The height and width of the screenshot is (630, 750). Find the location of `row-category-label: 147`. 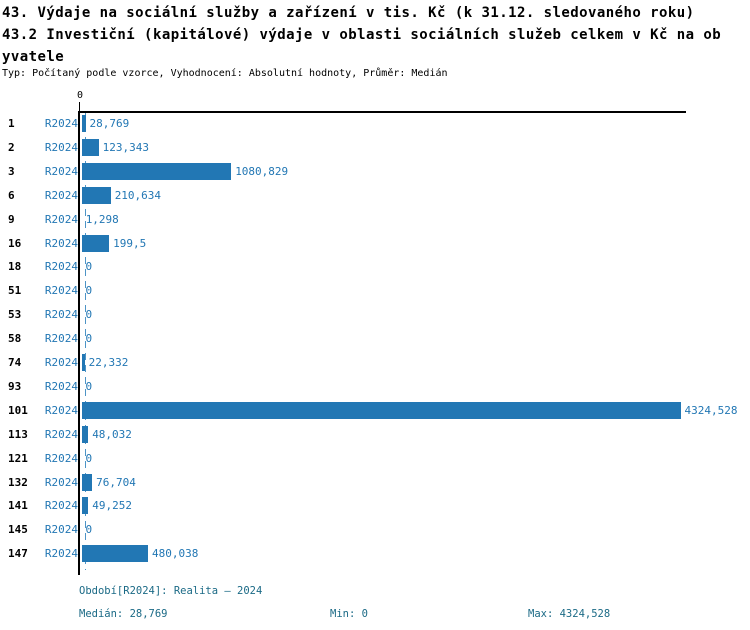

row-category-label: 147 is located at coordinates (18, 554).